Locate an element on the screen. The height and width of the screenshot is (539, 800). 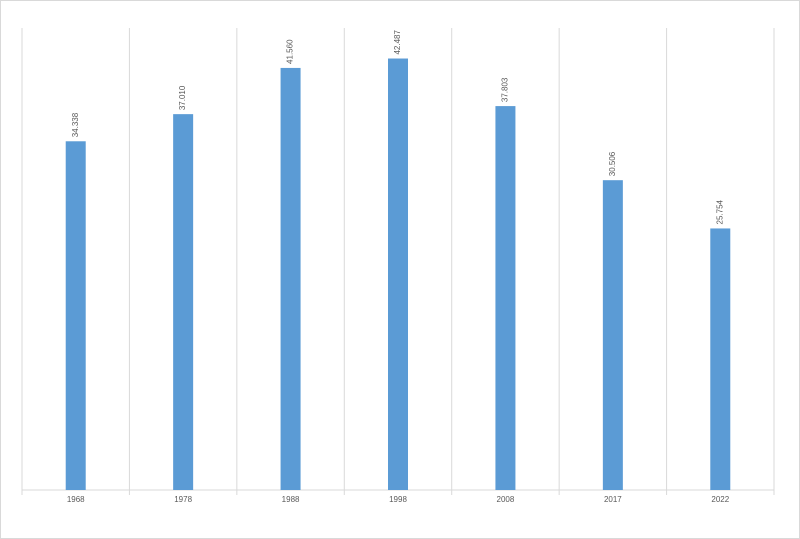
x-tick-label: 1998 is located at coordinates (398, 499).